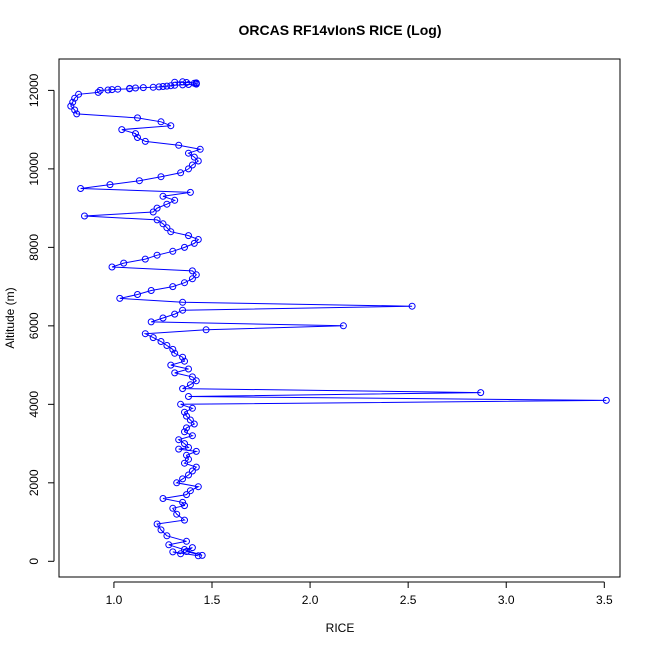 This screenshot has width=650, height=650. I want to click on x-axis-label: RICE, so click(340, 628).